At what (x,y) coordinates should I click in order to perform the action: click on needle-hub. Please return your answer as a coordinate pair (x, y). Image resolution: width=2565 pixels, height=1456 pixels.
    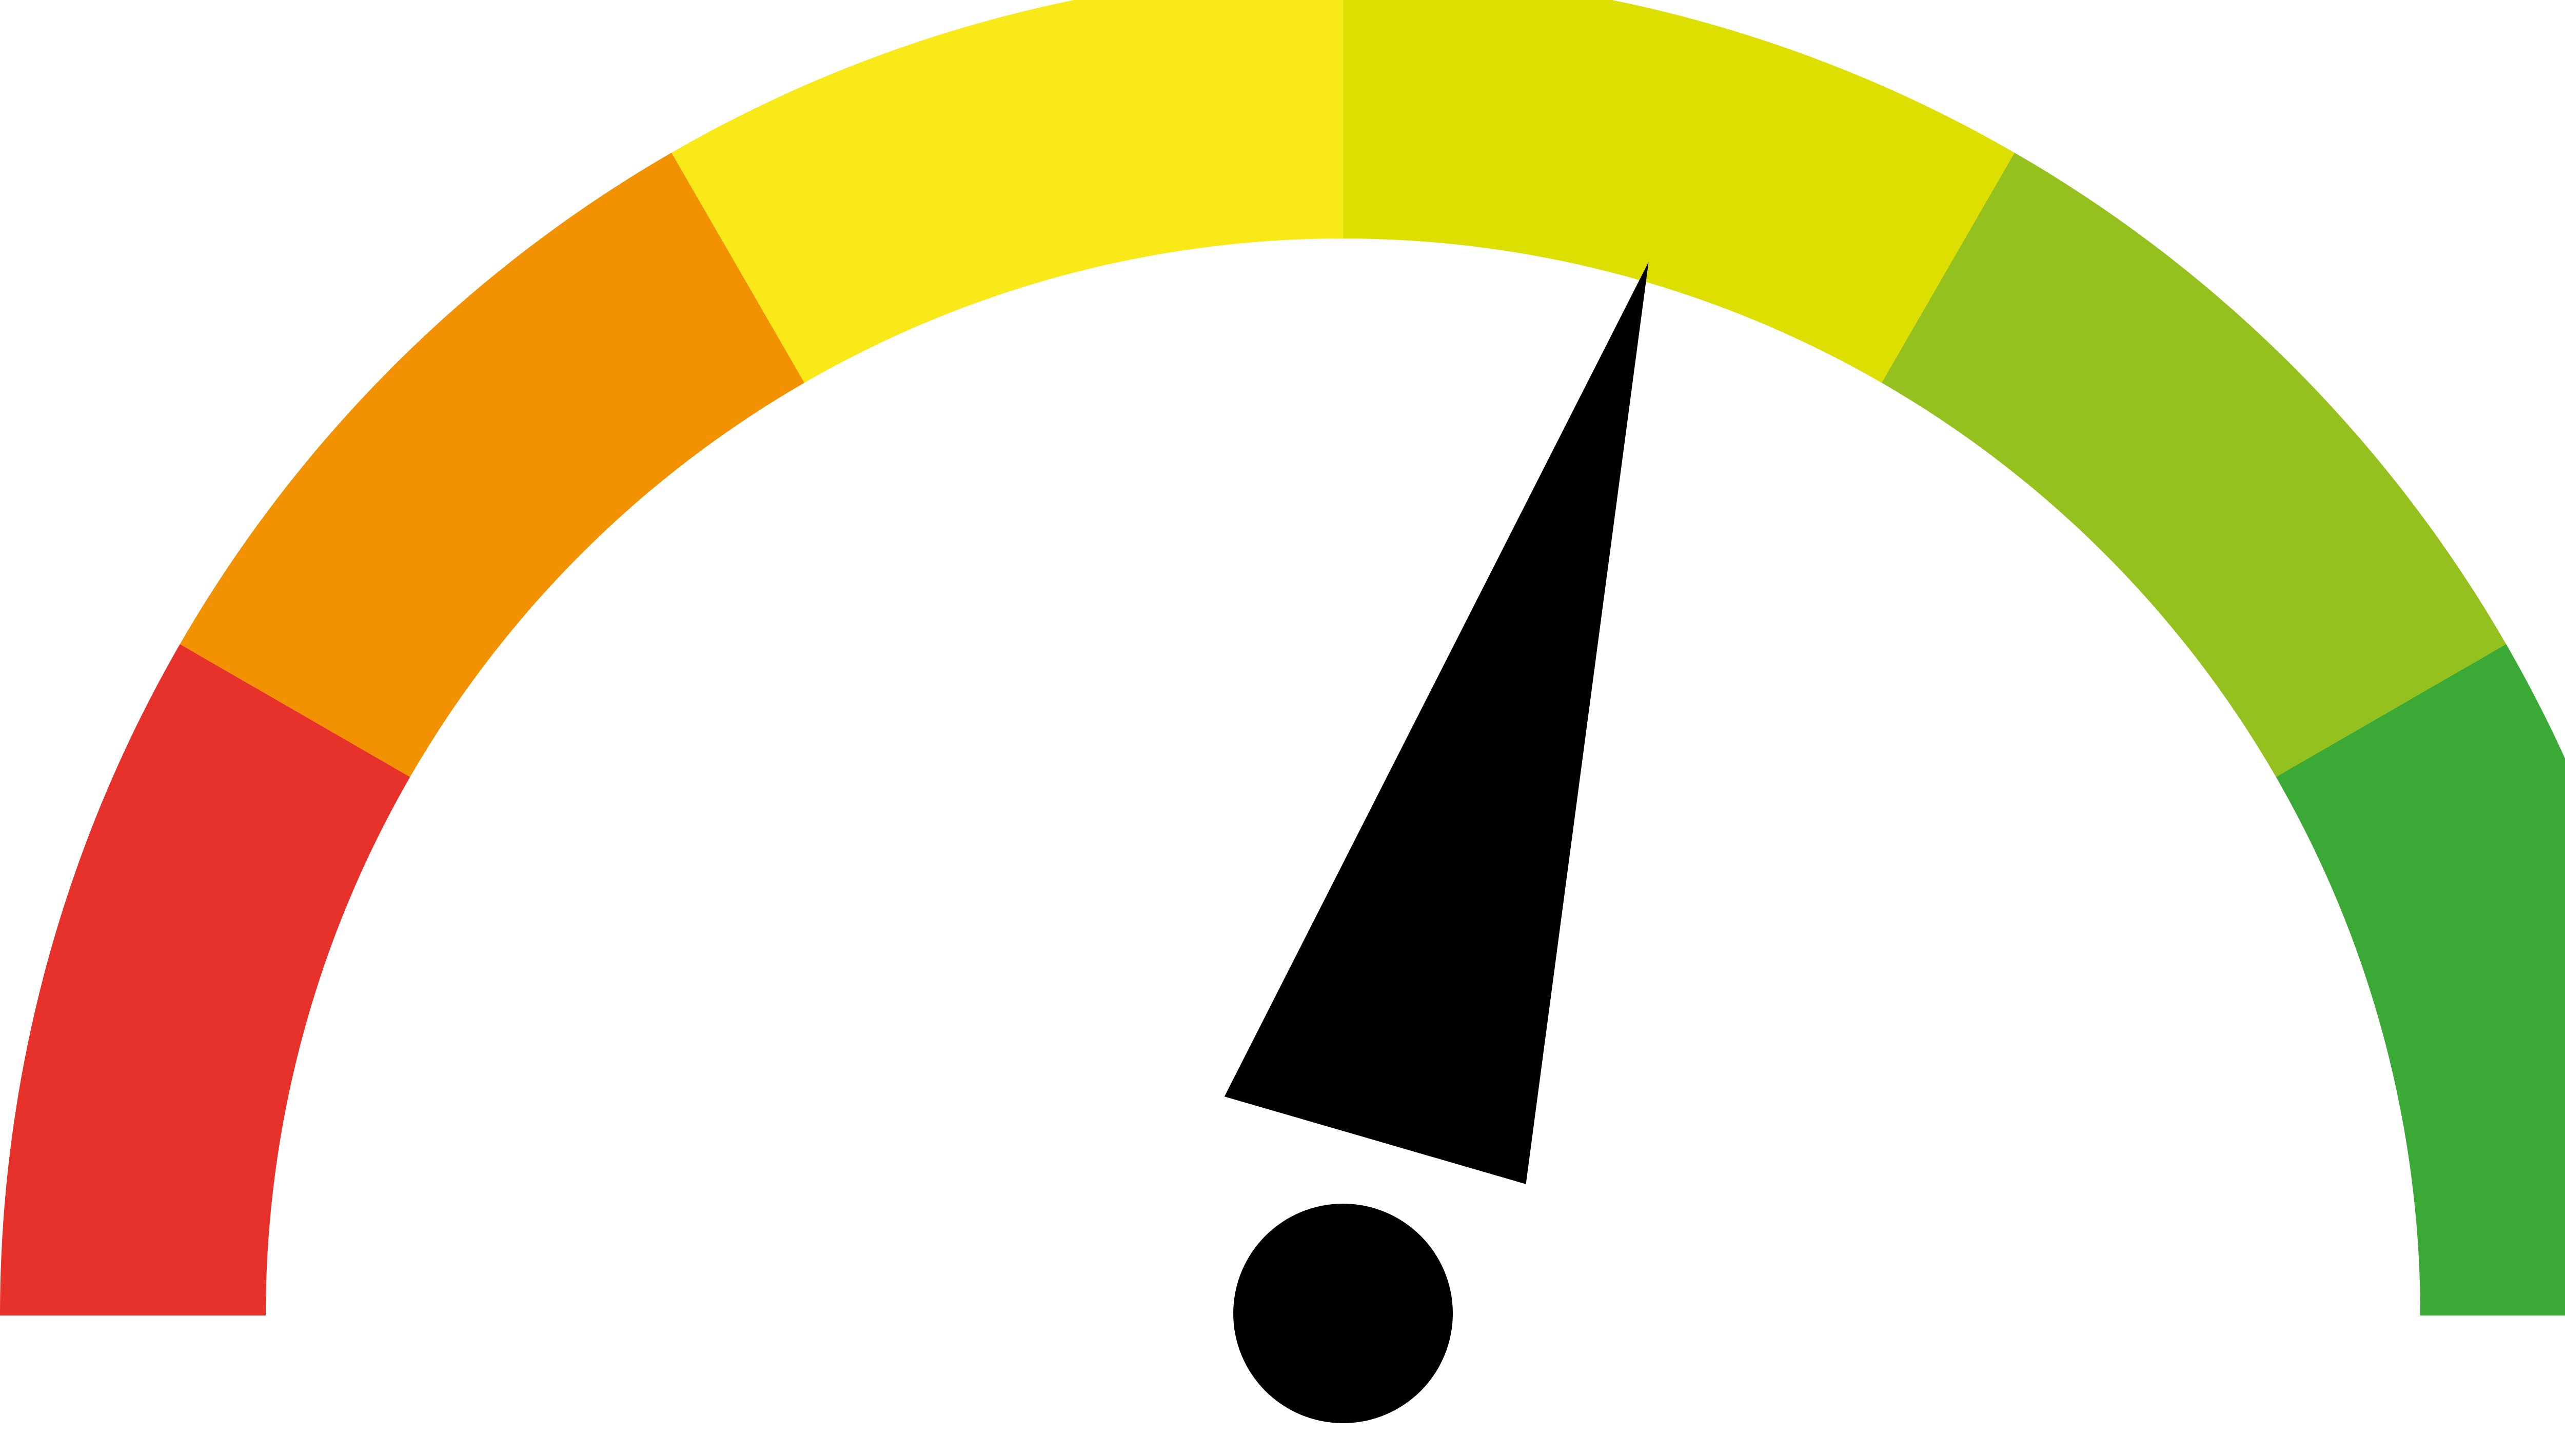
    Looking at the image, I should click on (1343, 1313).